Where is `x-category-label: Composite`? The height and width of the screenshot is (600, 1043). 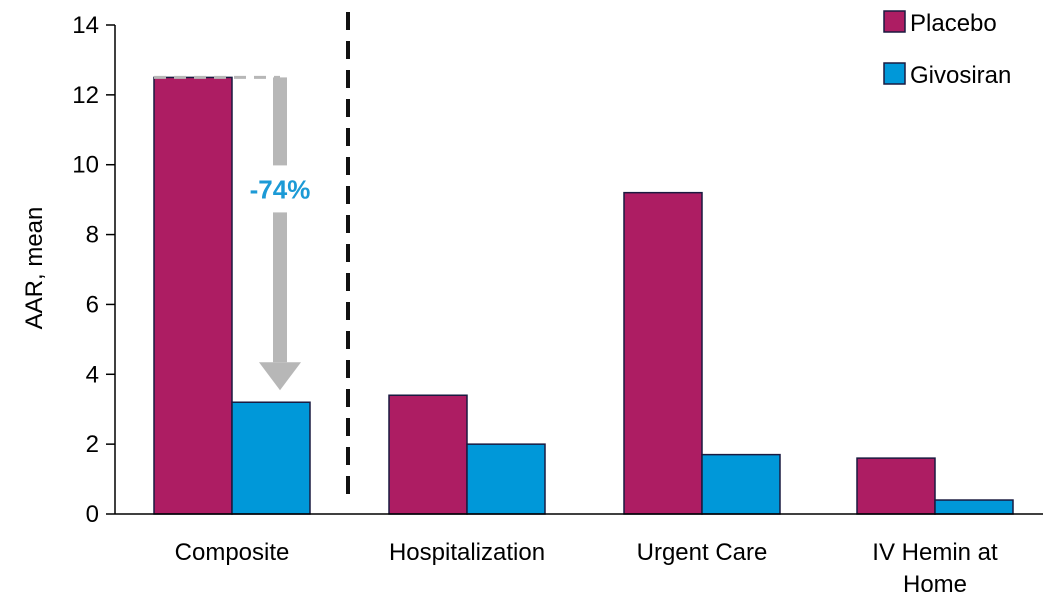 x-category-label: Composite is located at coordinates (232, 552).